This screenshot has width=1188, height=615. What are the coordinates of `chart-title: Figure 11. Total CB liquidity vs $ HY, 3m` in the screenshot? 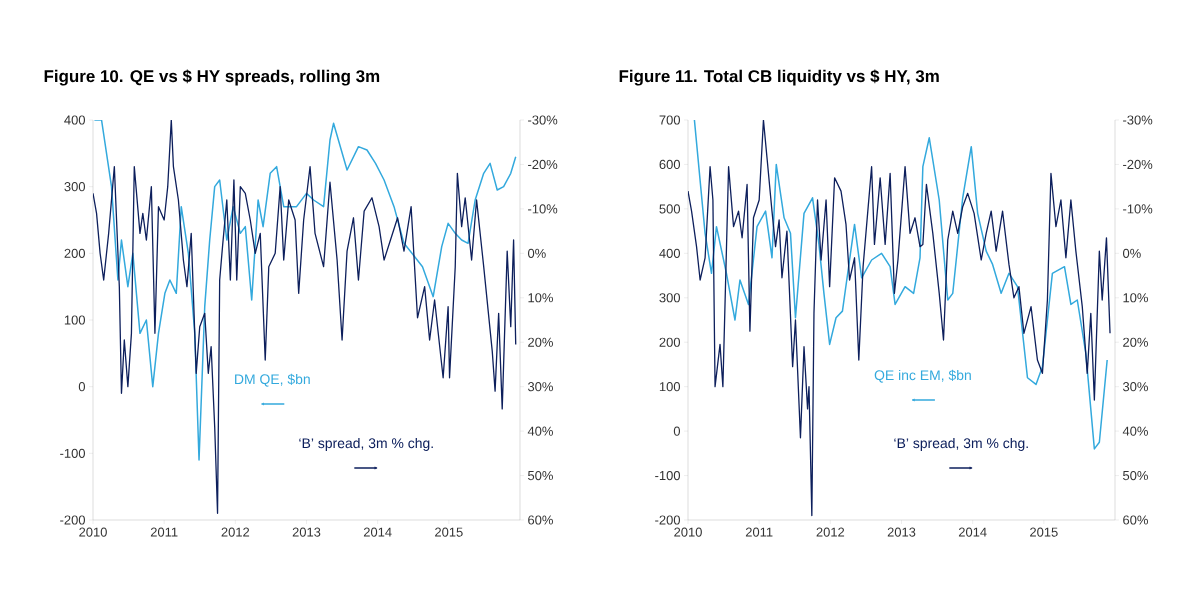 It's located at (779, 77).